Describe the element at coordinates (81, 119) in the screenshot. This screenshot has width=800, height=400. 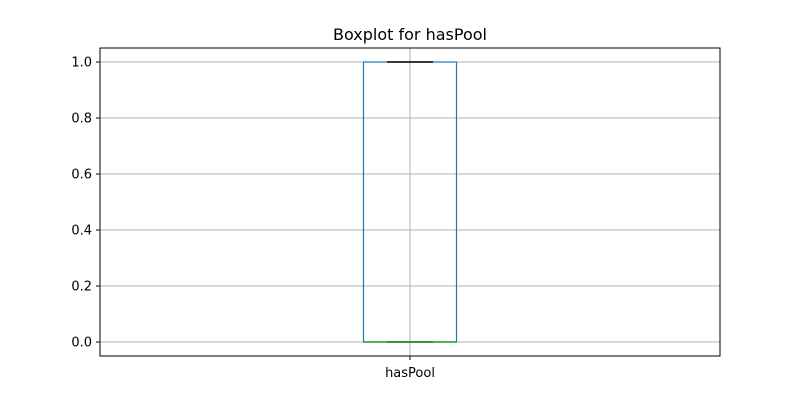
I see `y-tick-label: 0.8` at that location.